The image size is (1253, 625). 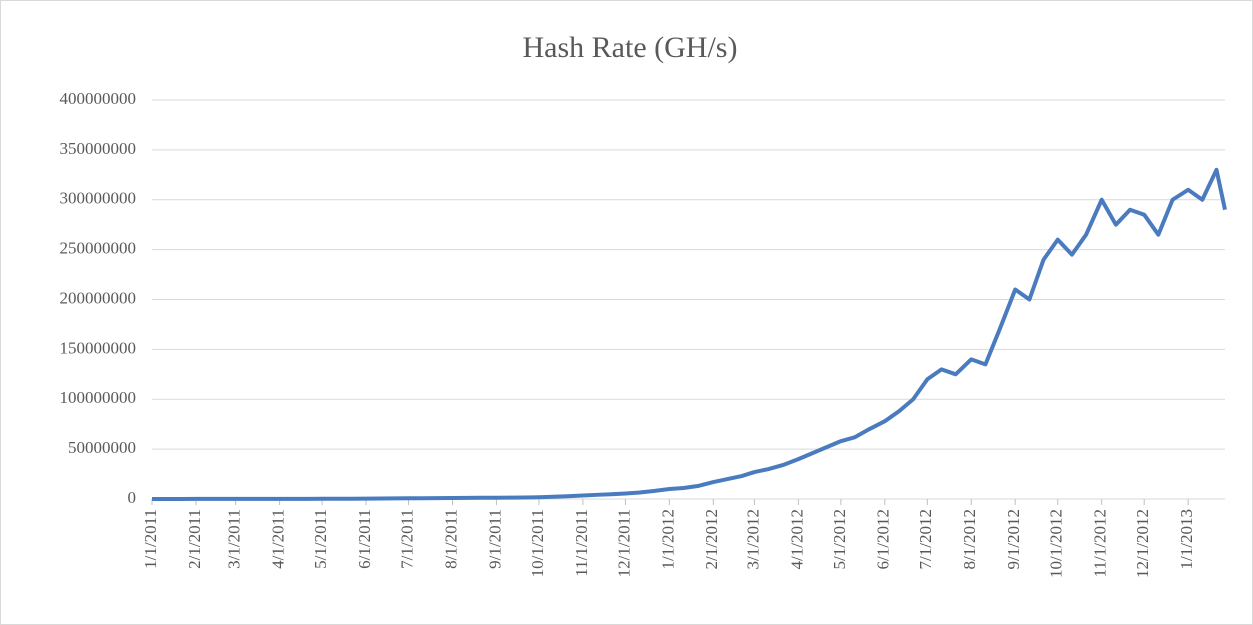 I want to click on y-tick-label: 200000000, so click(x=98, y=297).